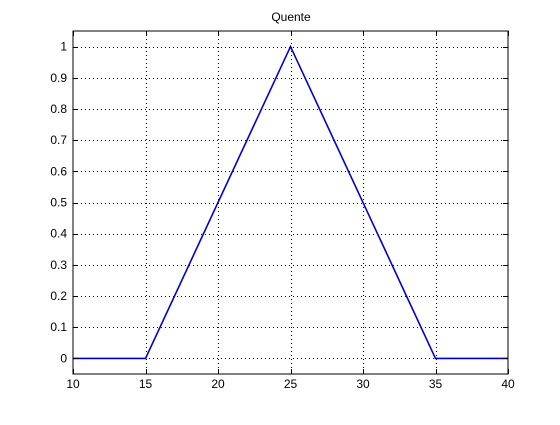 The image size is (560, 425). What do you see at coordinates (58, 265) in the screenshot?
I see `y-tick-label: 0.3` at bounding box center [58, 265].